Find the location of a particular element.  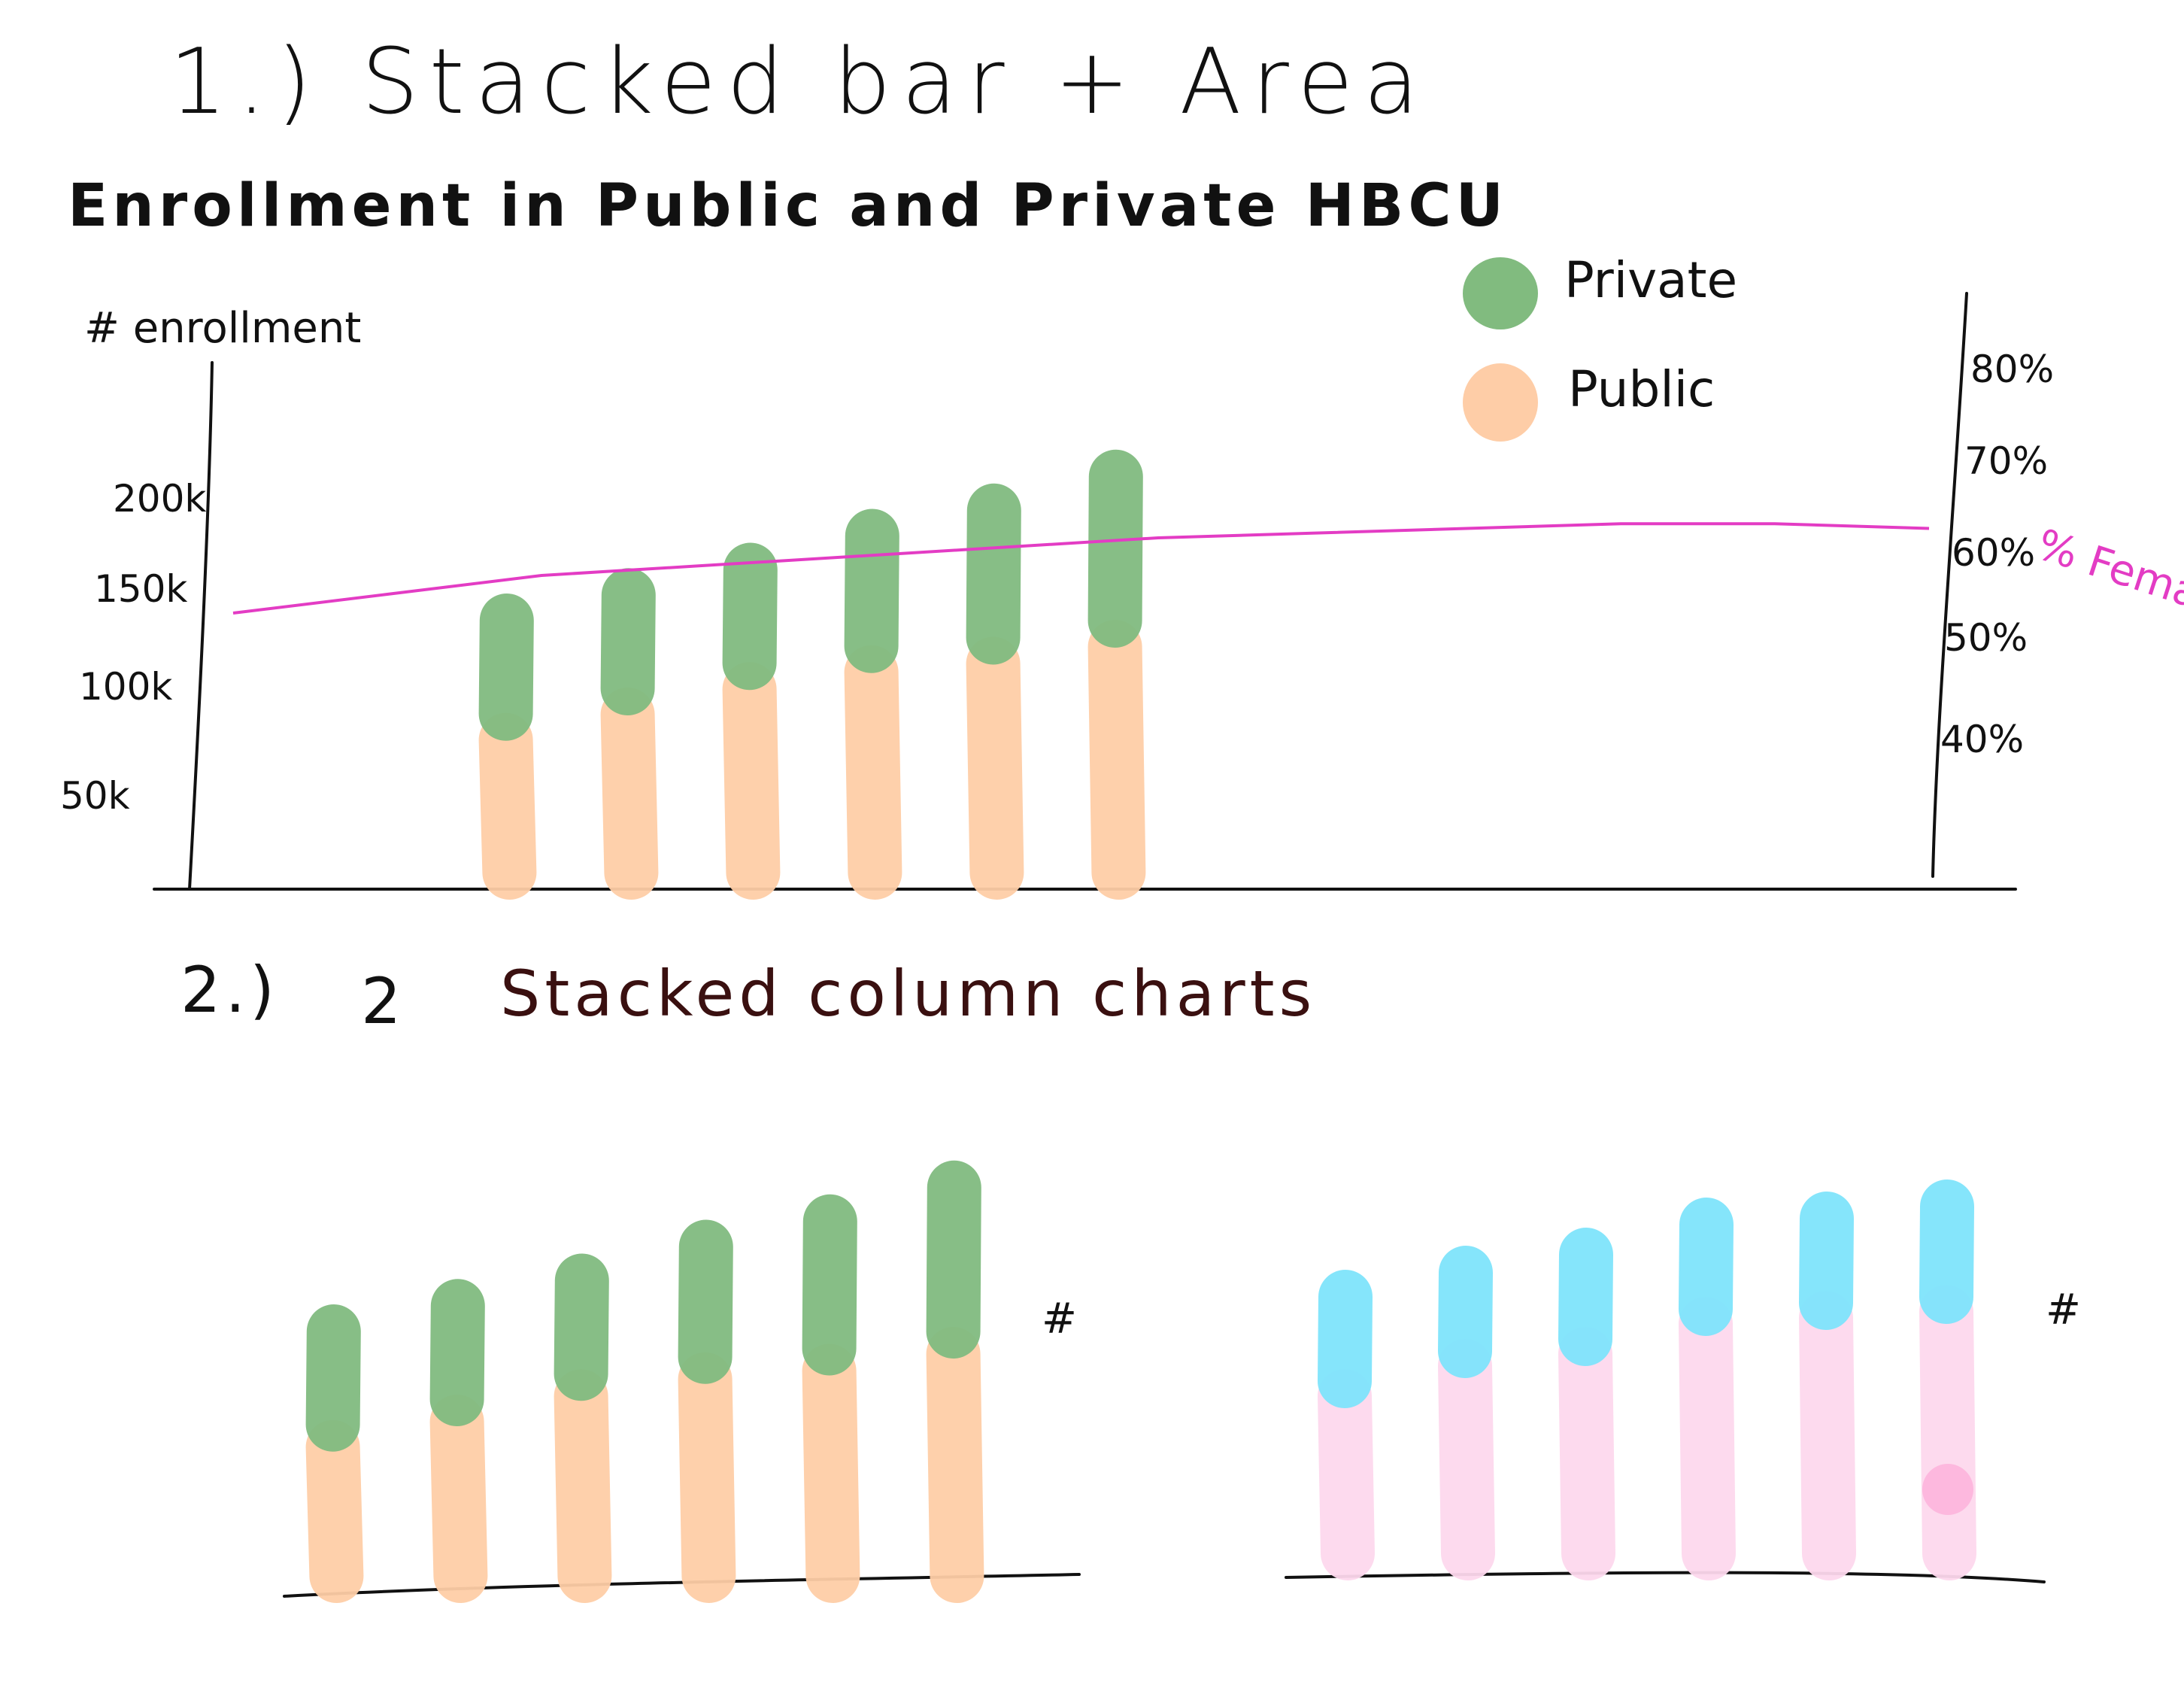

y-tick-label: 50k is located at coordinates (95, 796).